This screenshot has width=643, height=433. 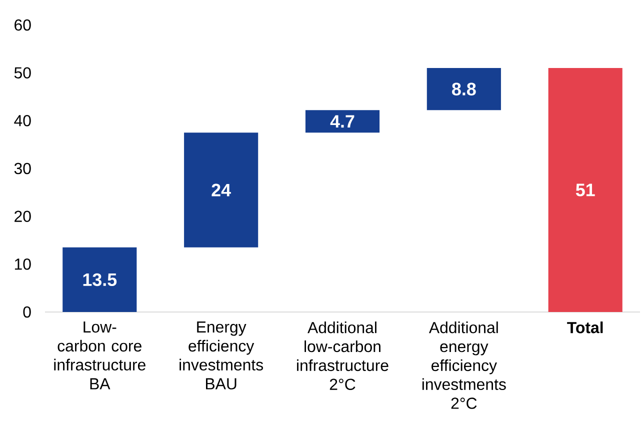 I want to click on data-label: 8.8, so click(x=464, y=89).